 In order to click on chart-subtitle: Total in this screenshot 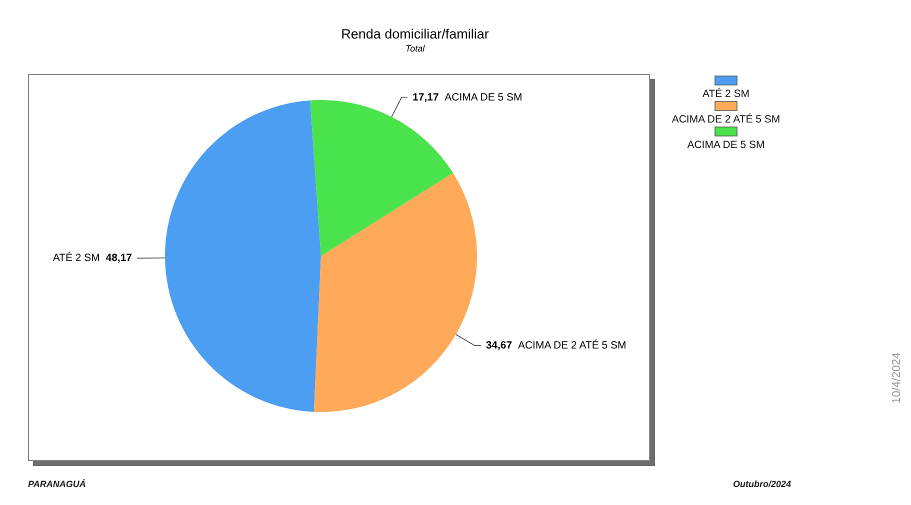, I will do `click(415, 49)`.